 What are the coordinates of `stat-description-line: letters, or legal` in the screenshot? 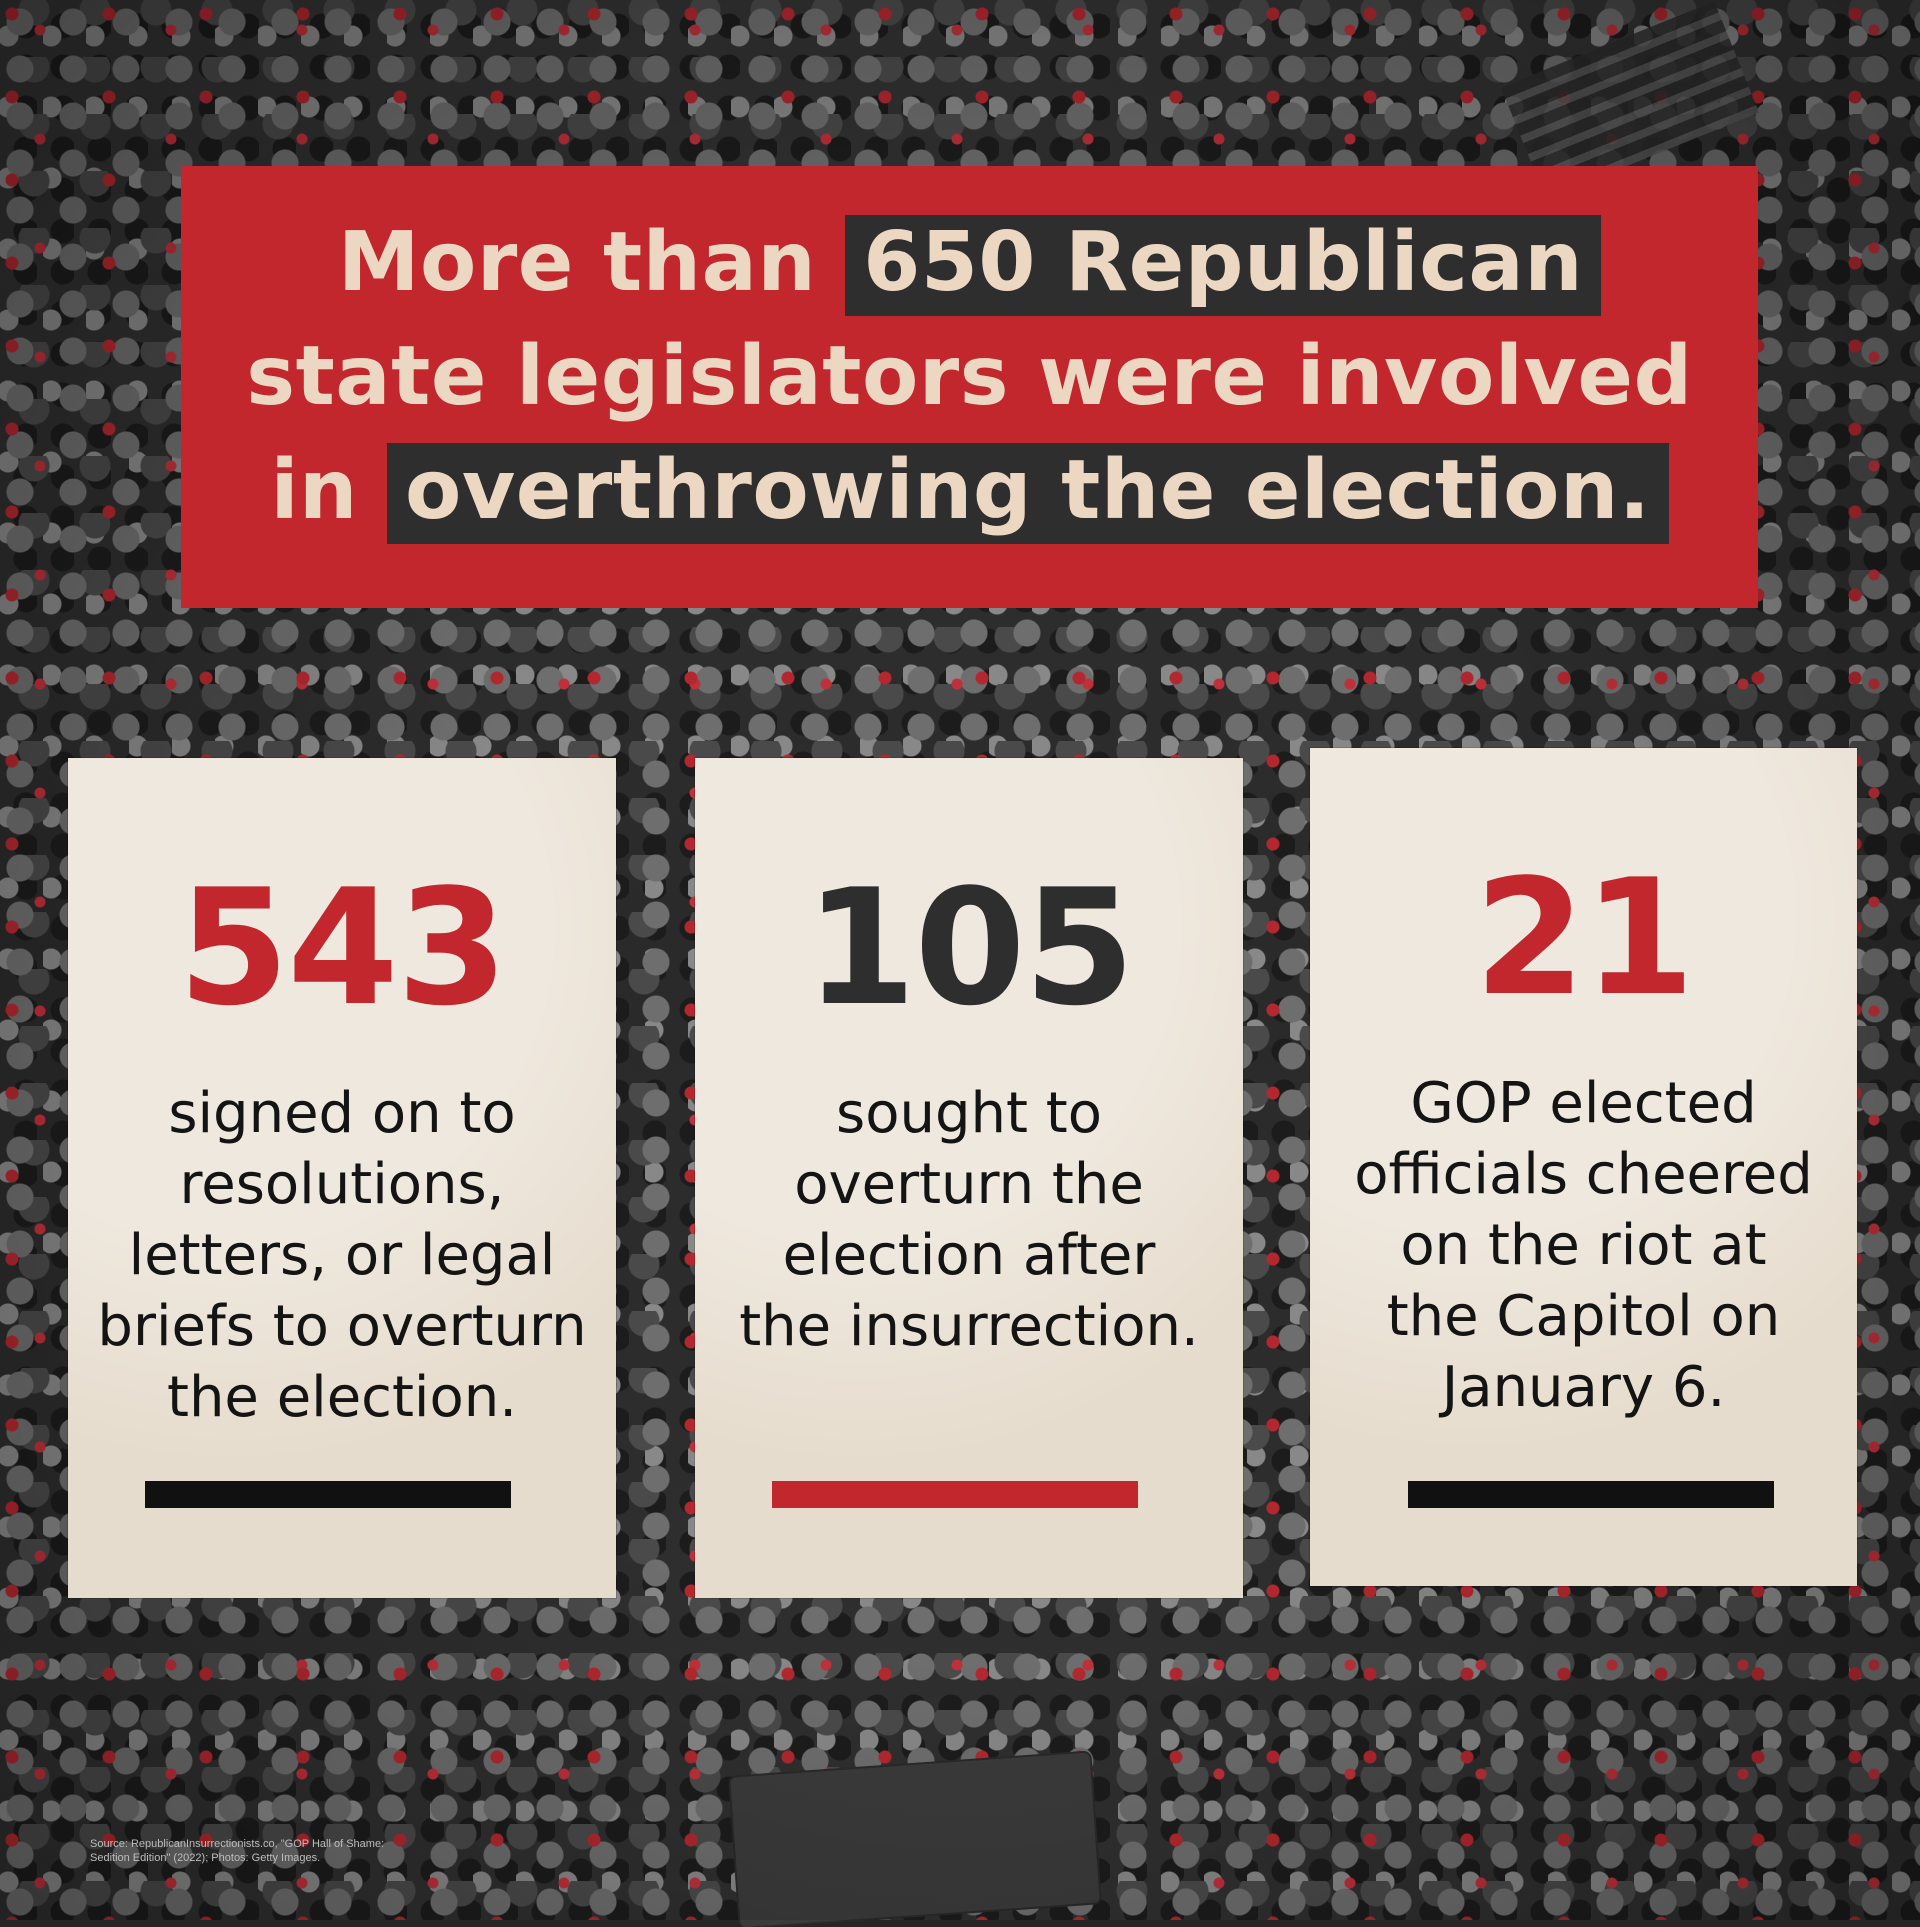 It's located at (342, 1255).